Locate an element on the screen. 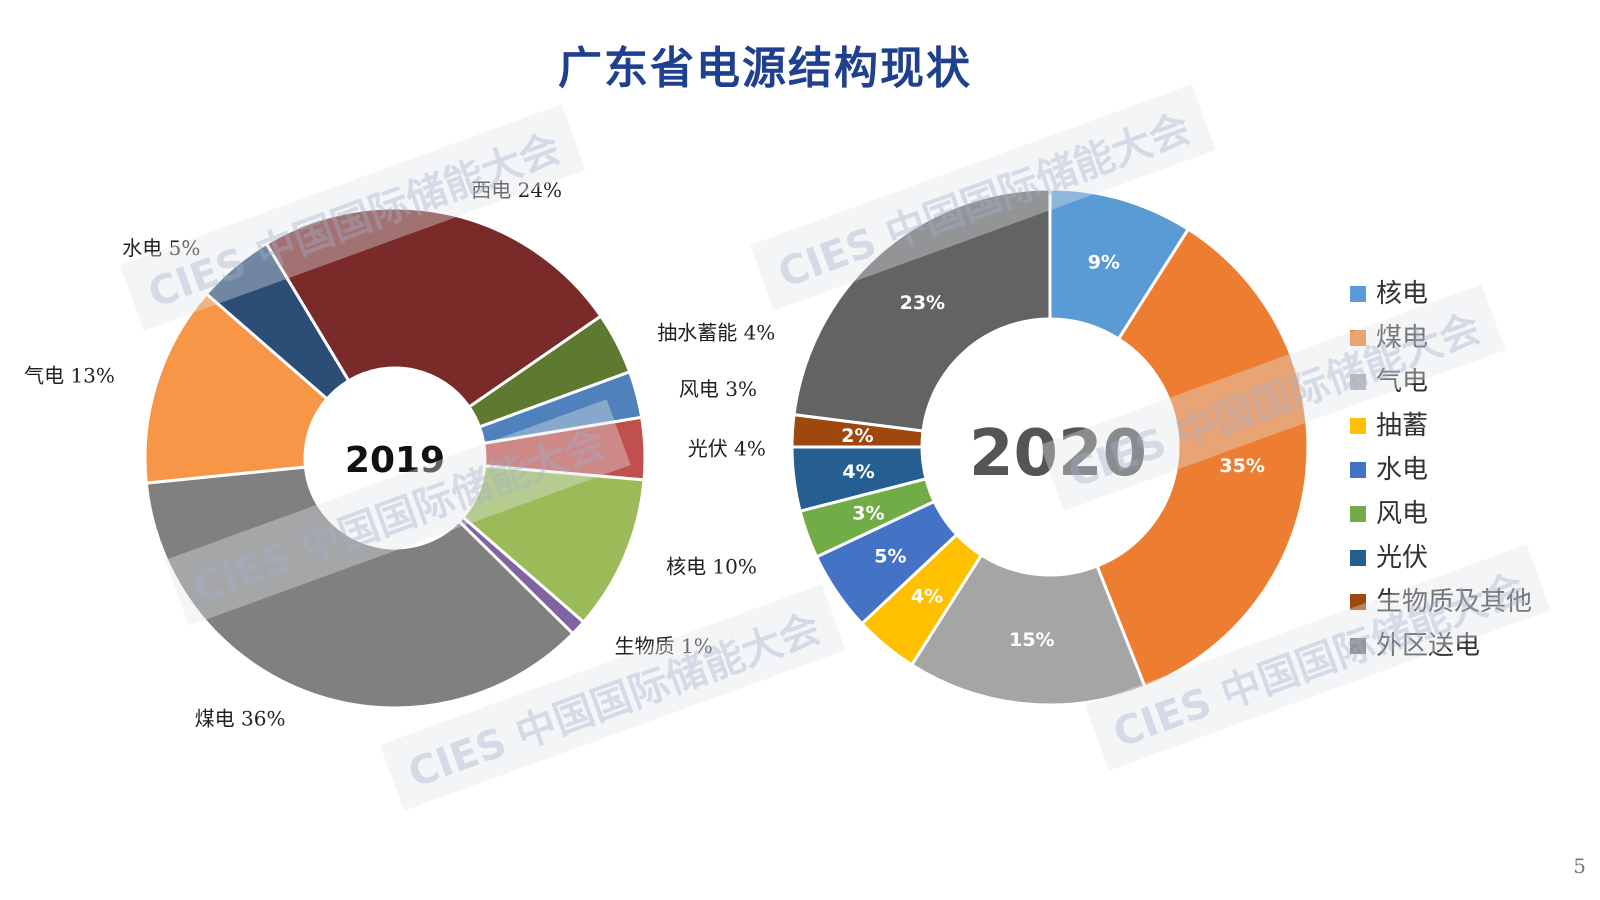 The width and height of the screenshot is (1600, 900). legend-label-e7949fe789a9e8b4a8e58f8ae585b6e4bb96: 生物质及其他 is located at coordinates (1454, 602).